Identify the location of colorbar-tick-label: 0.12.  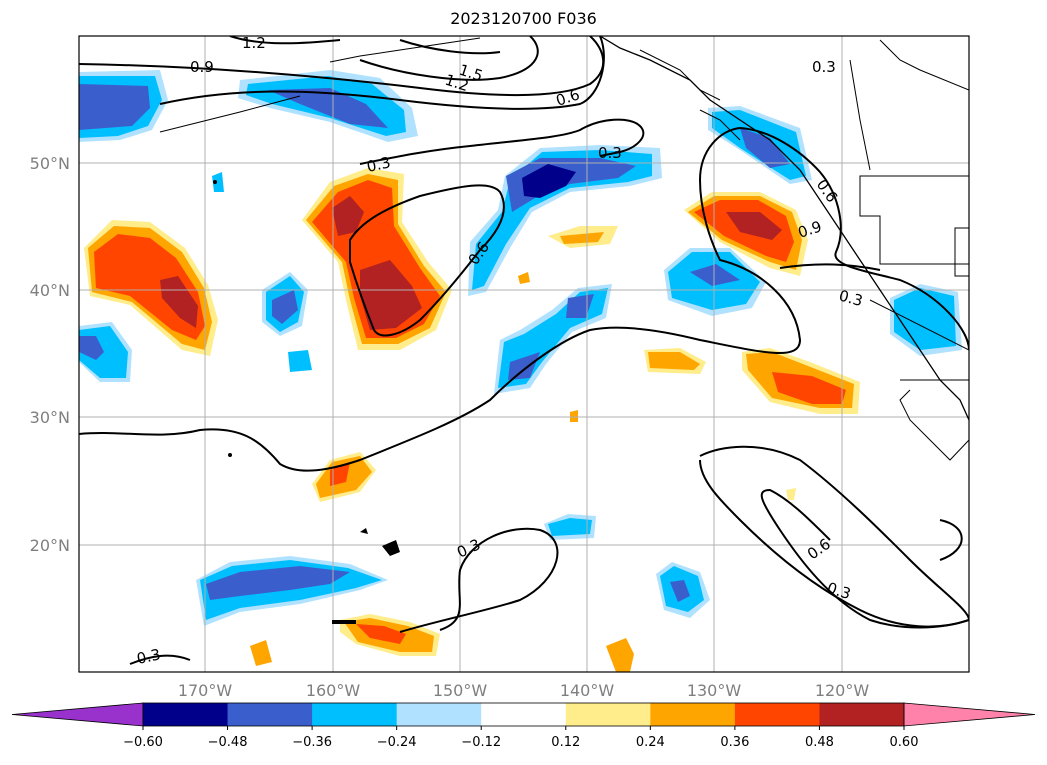
(565, 742).